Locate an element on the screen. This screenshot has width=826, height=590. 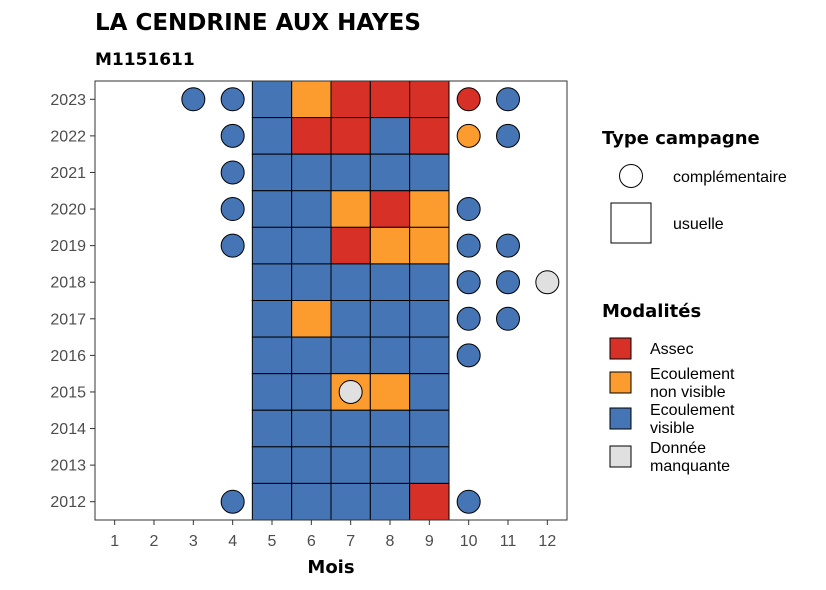
legend-square-marker is located at coordinates (631, 223).